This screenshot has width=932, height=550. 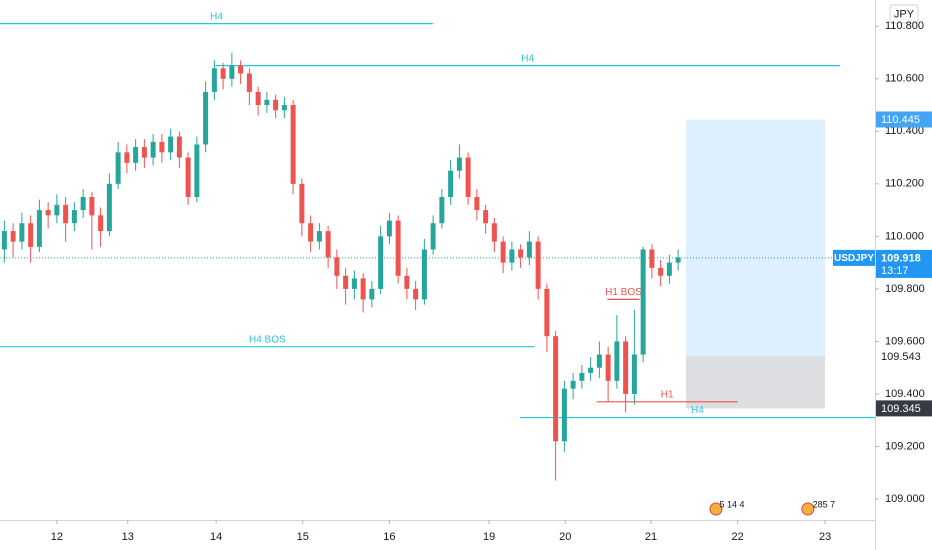 What do you see at coordinates (825, 537) in the screenshot?
I see `x-tick-label: 23` at bounding box center [825, 537].